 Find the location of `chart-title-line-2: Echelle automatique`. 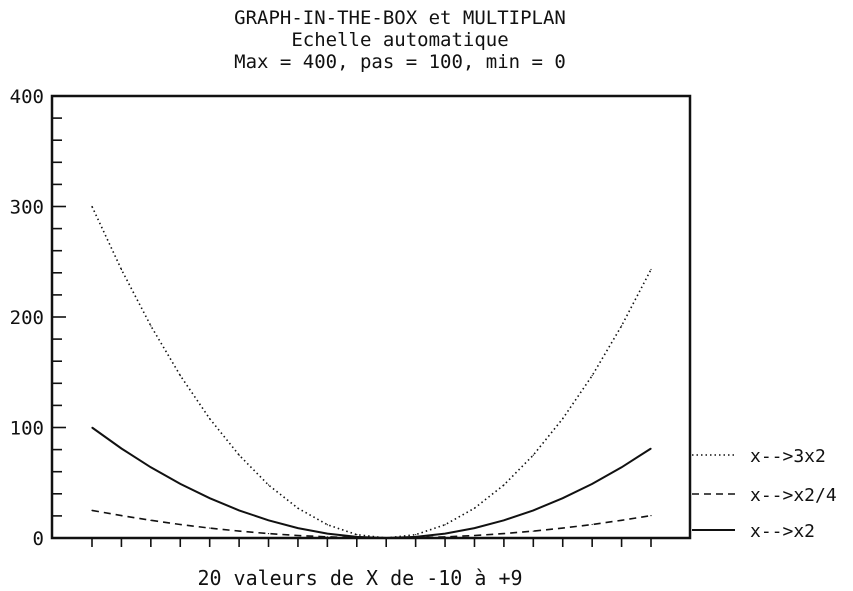

chart-title-line-2: Echelle automatique is located at coordinates (400, 40).